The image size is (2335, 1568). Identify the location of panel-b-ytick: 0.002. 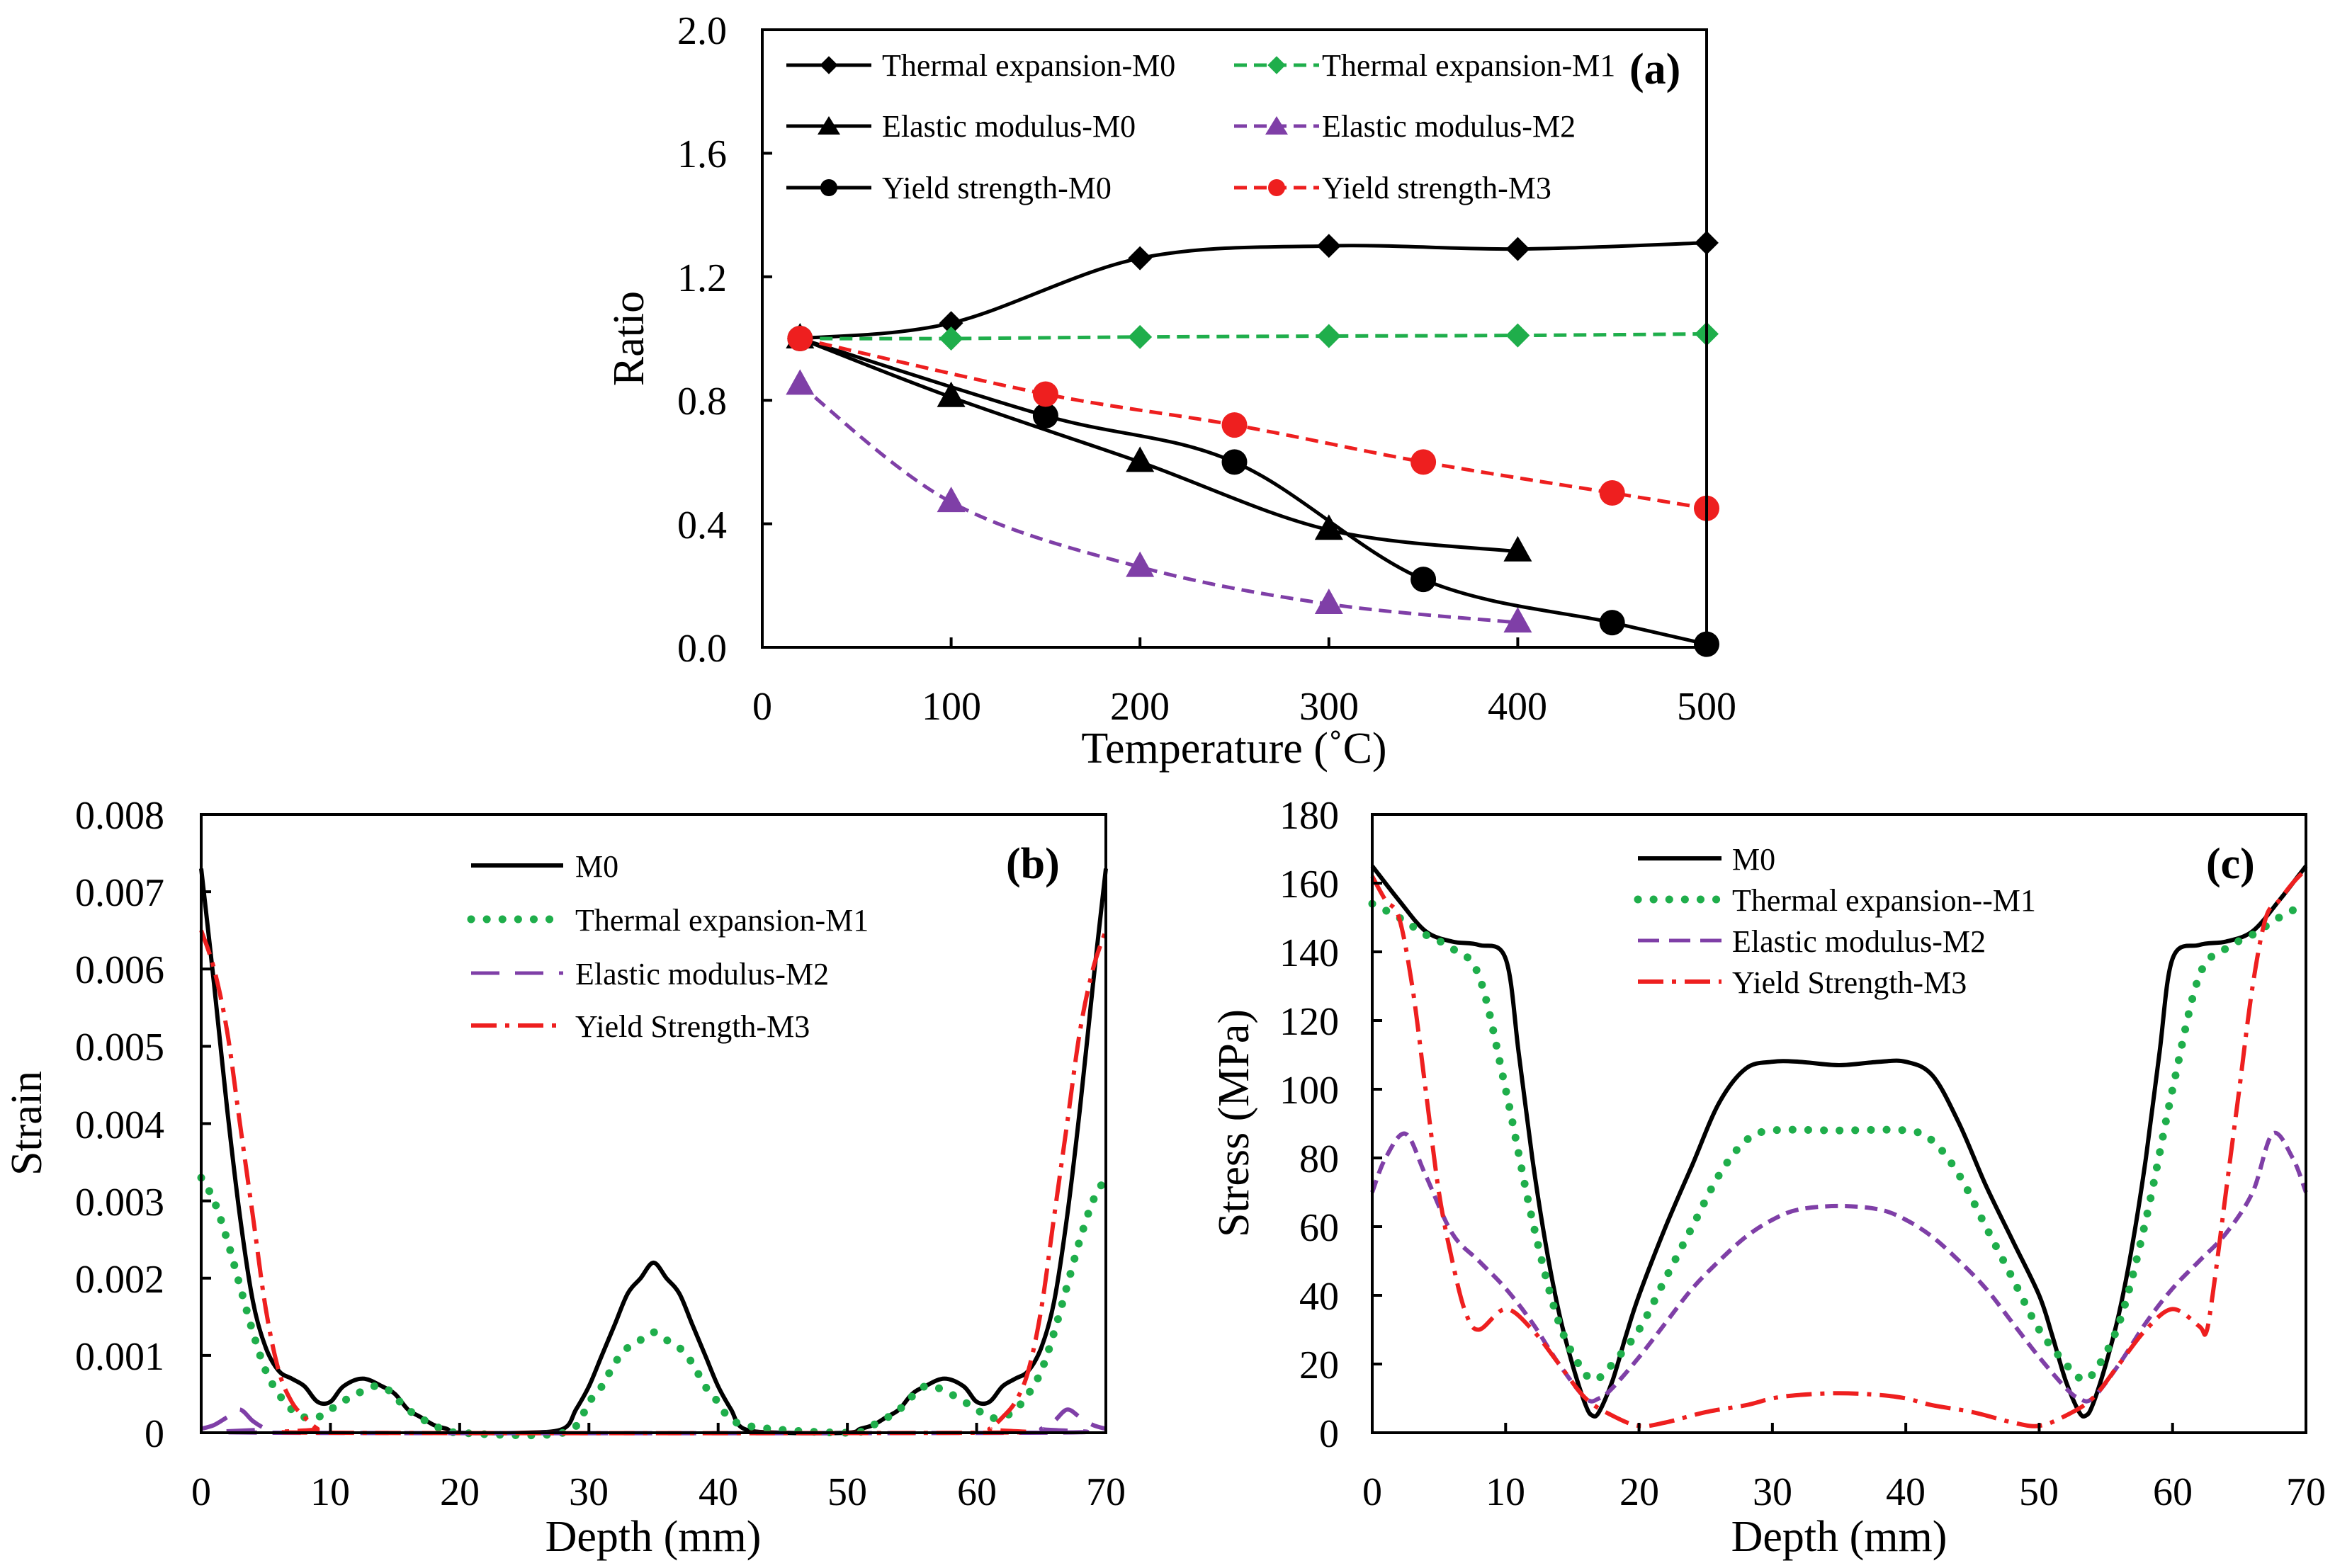
(119, 1280).